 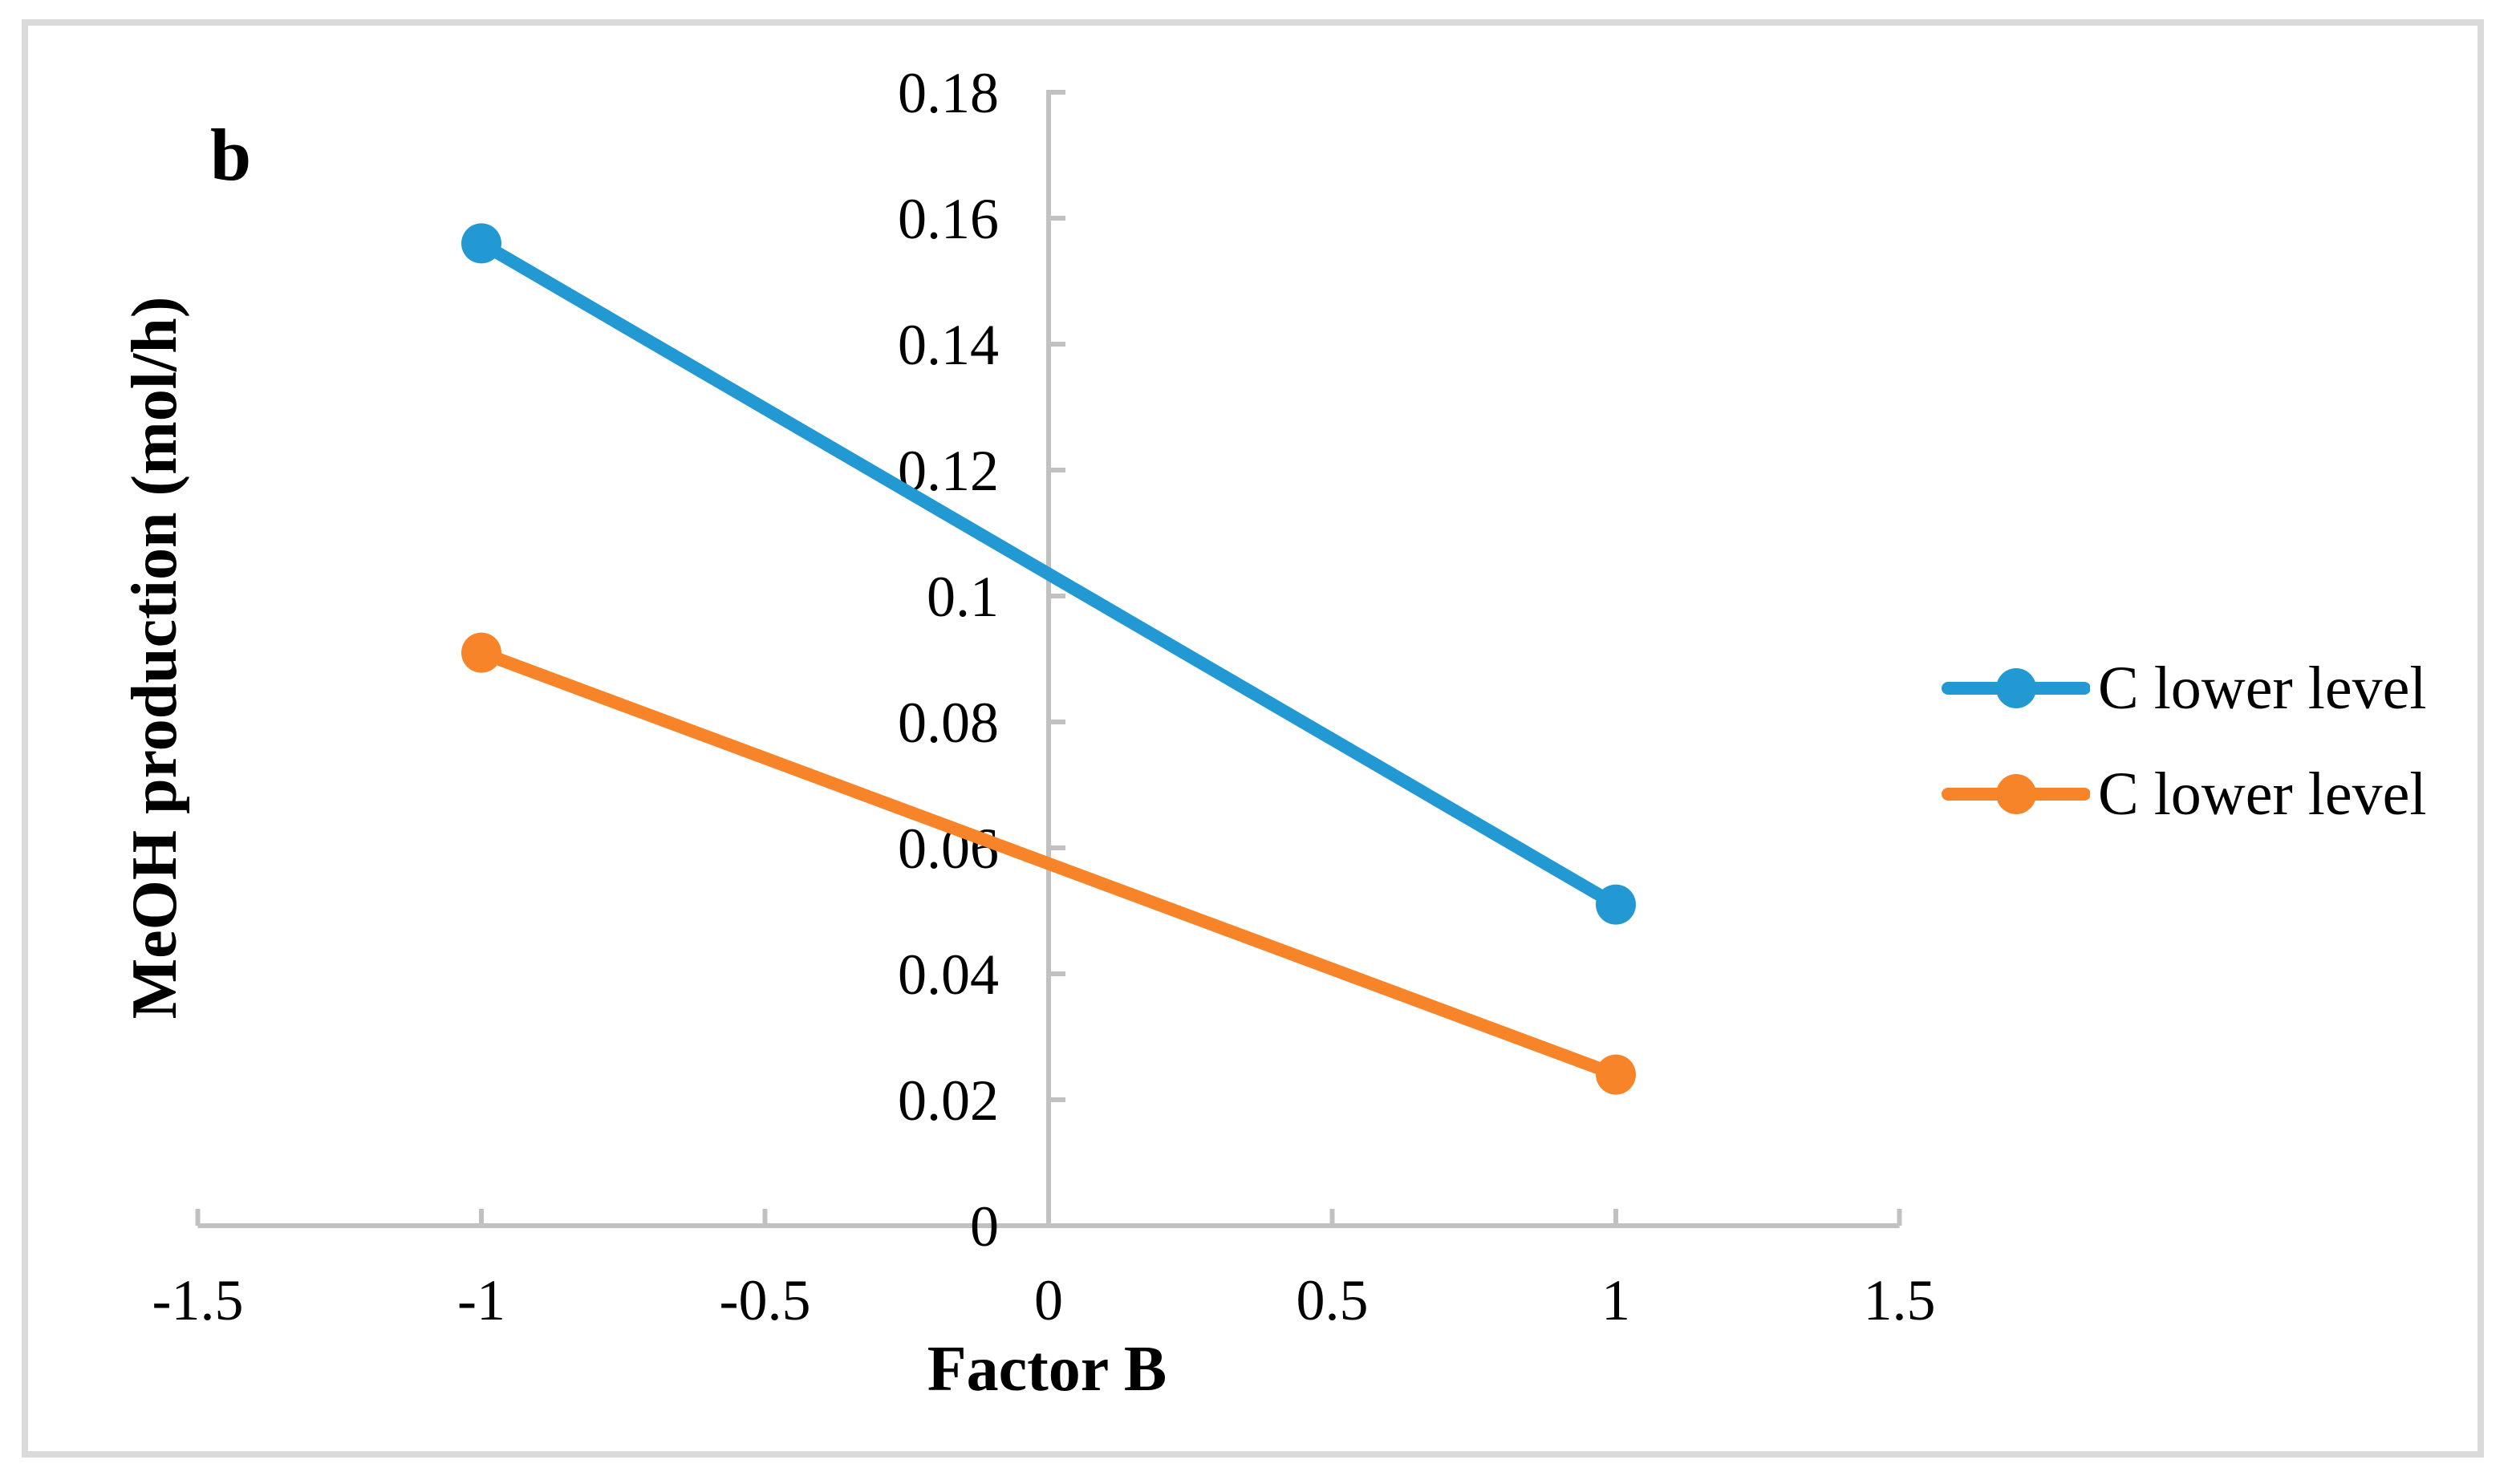 What do you see at coordinates (948, 723) in the screenshot?
I see `y-tick-label: 0.08` at bounding box center [948, 723].